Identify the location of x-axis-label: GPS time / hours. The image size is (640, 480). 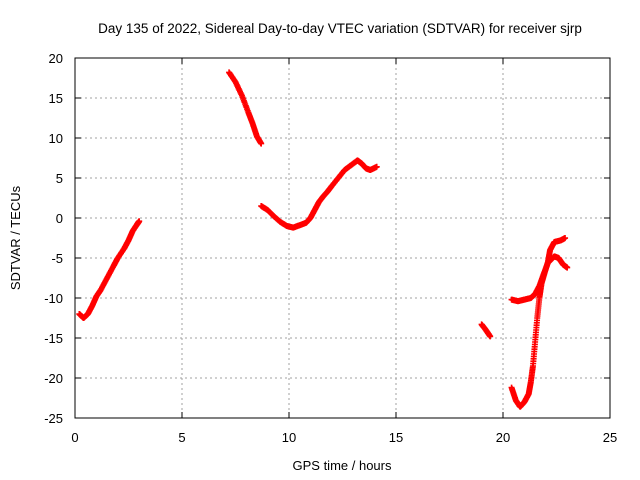
(342, 465).